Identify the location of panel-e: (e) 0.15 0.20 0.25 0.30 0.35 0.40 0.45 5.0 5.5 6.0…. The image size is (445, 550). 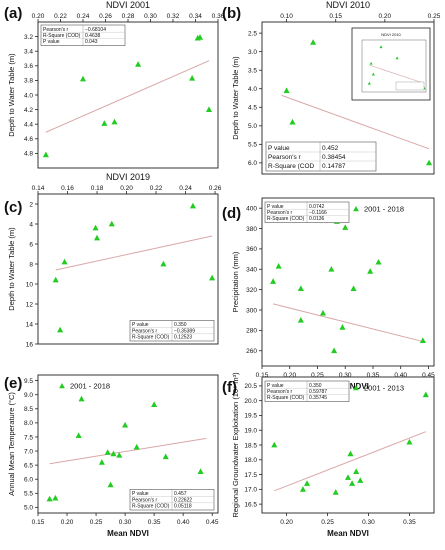
(111, 456).